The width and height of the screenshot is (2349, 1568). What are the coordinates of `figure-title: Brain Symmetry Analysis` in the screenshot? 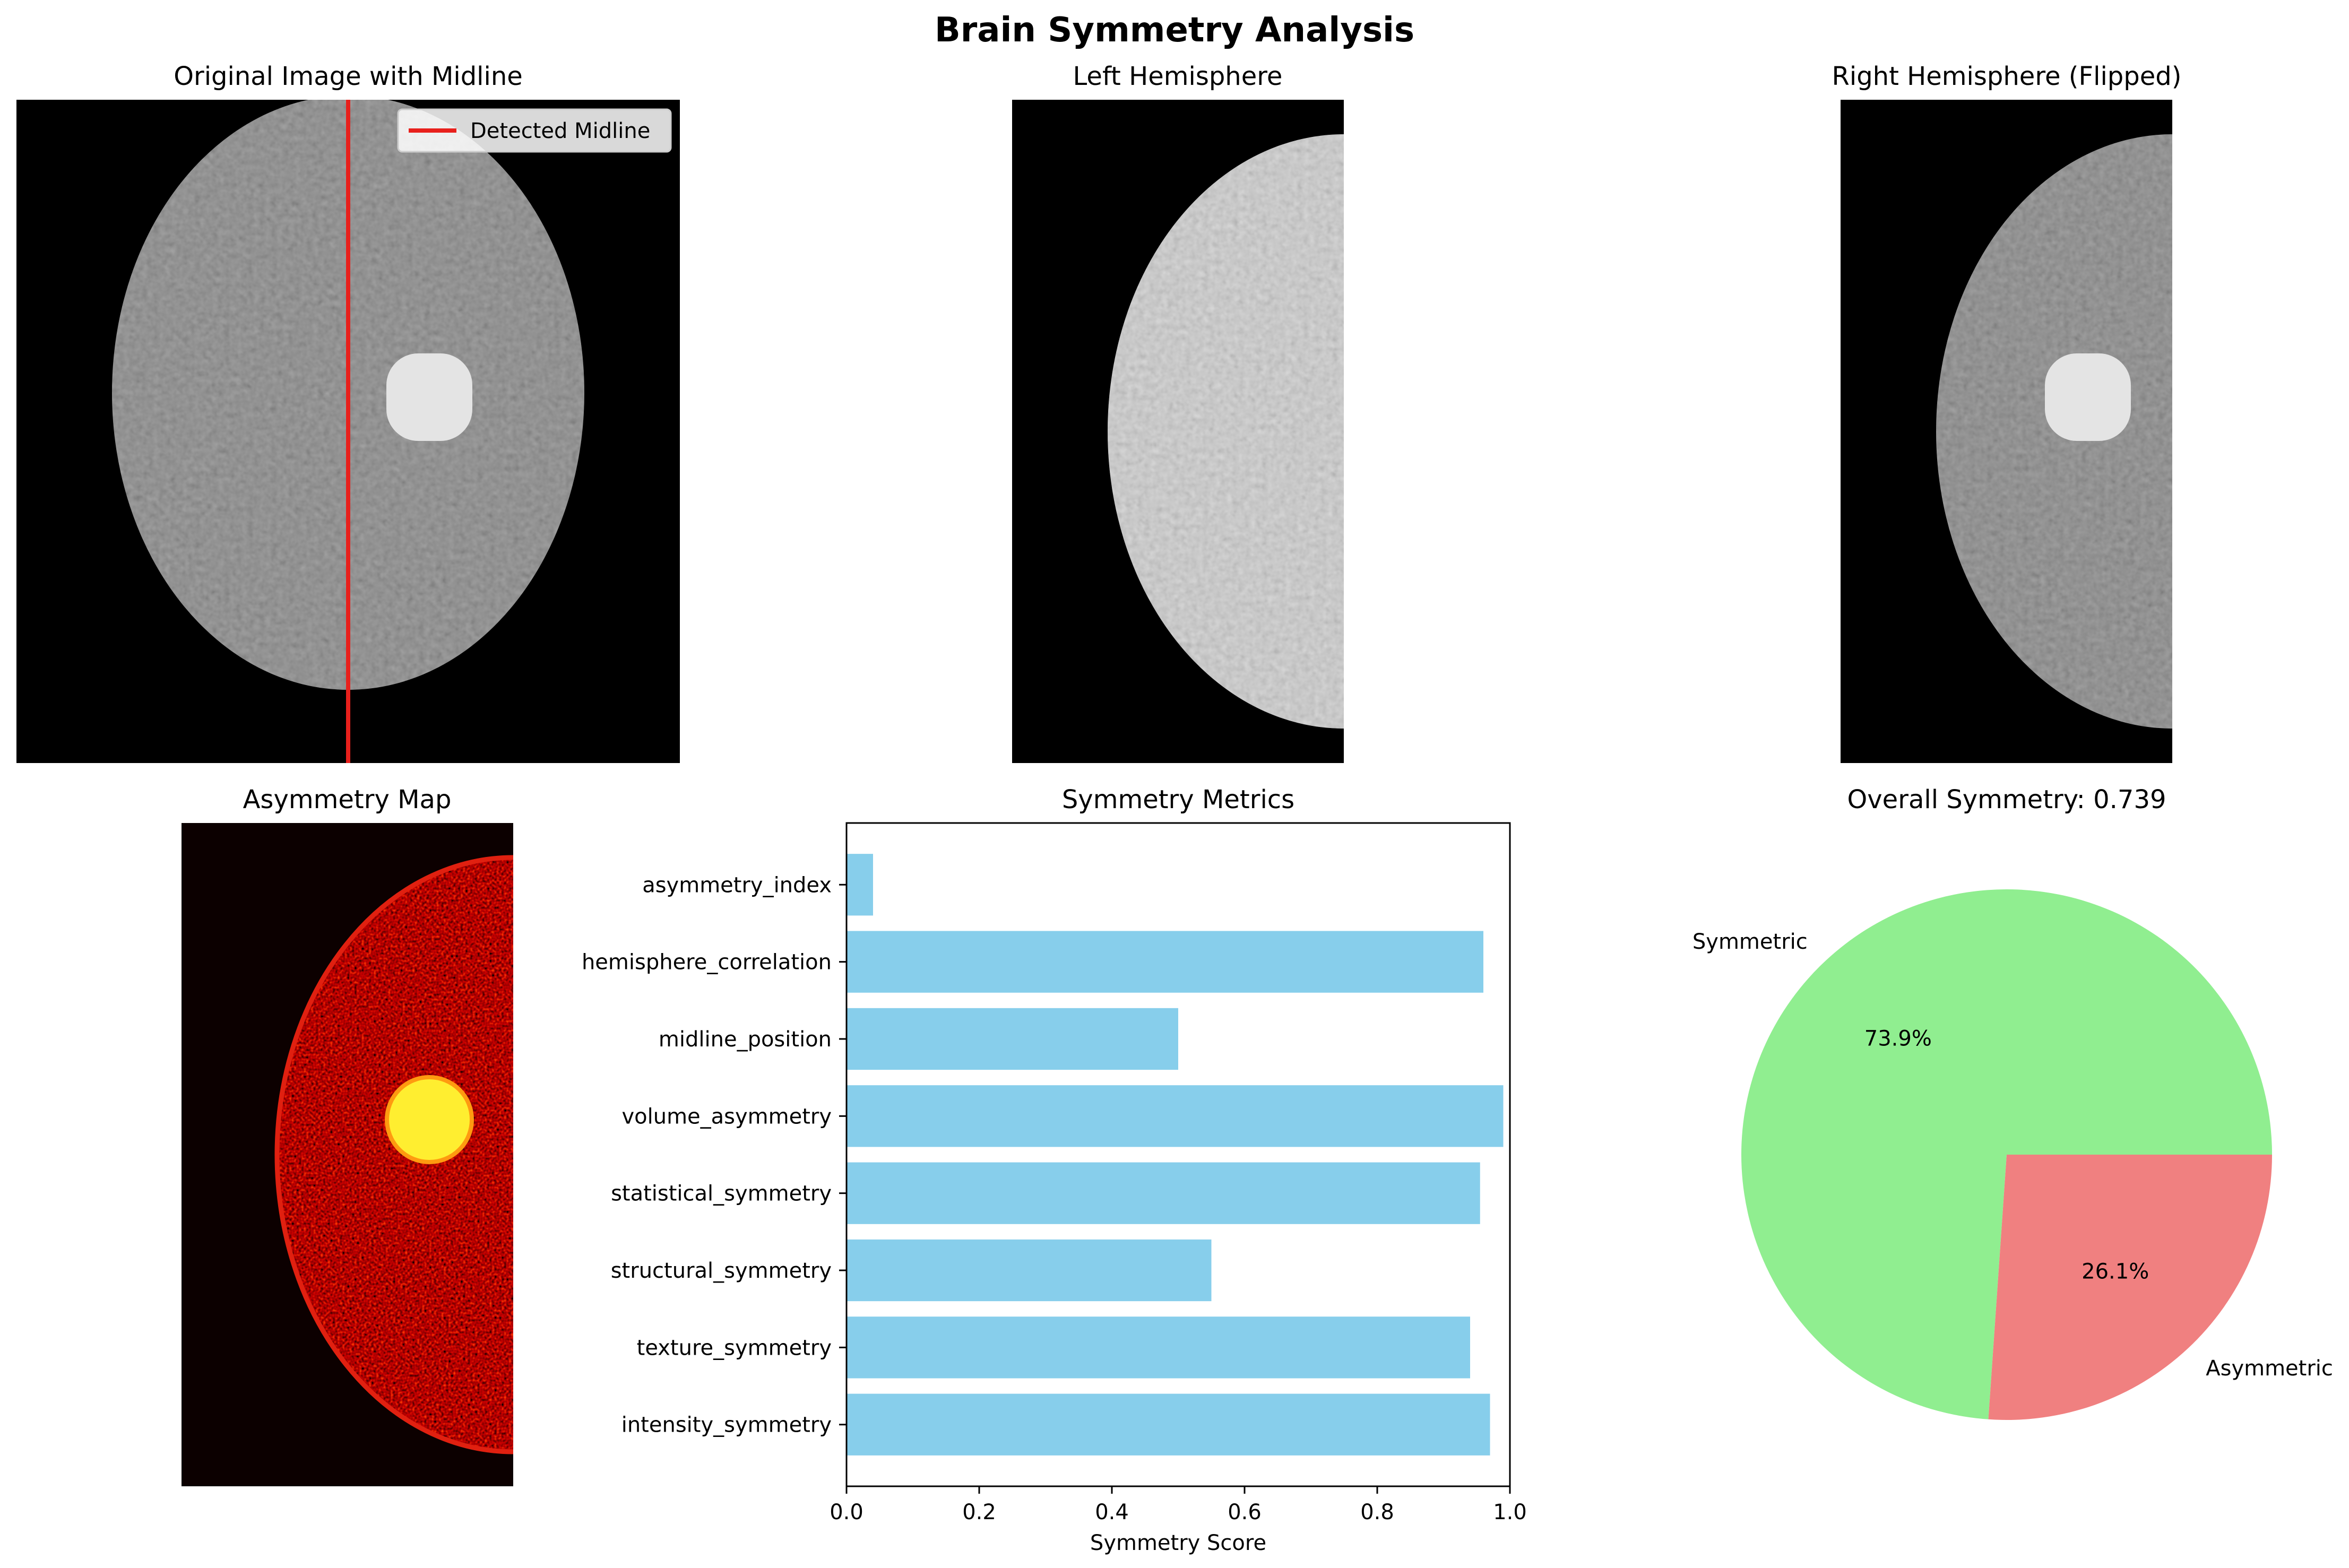 It's located at (1174, 30).